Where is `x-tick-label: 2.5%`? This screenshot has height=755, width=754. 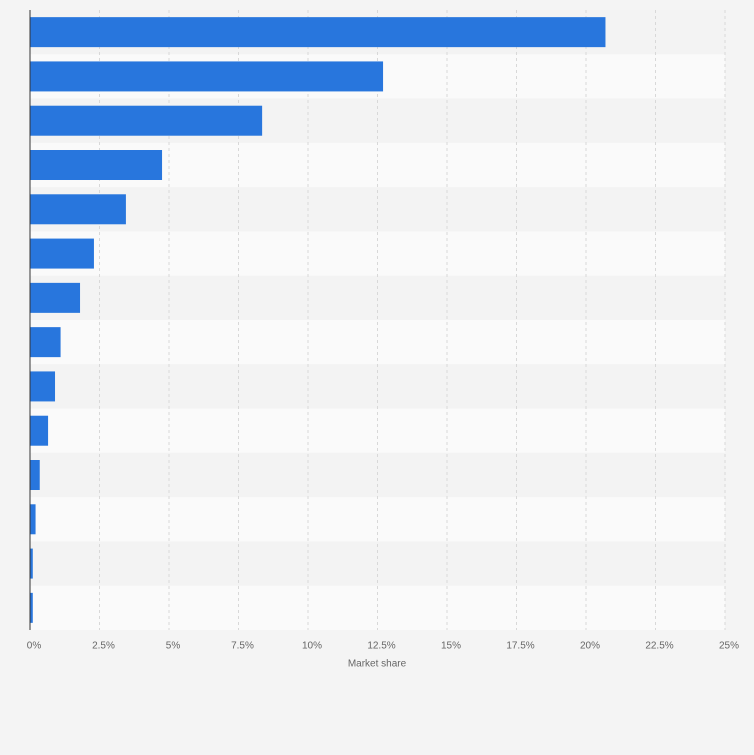 x-tick-label: 2.5% is located at coordinates (103, 646).